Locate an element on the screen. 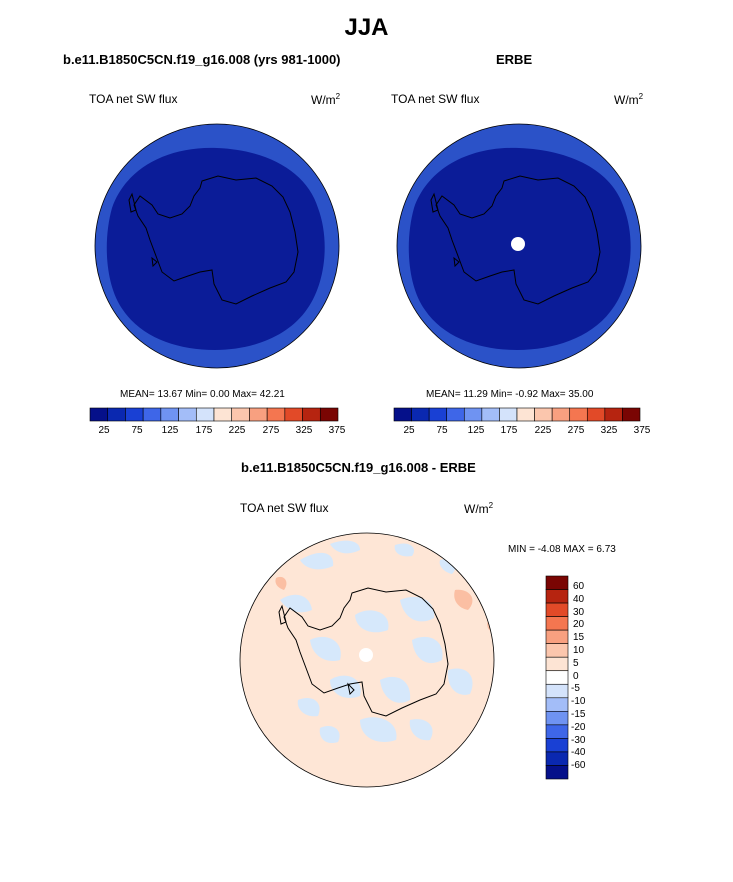 The width and height of the screenshot is (733, 882). cbar1-tick: 225 is located at coordinates (237, 430).